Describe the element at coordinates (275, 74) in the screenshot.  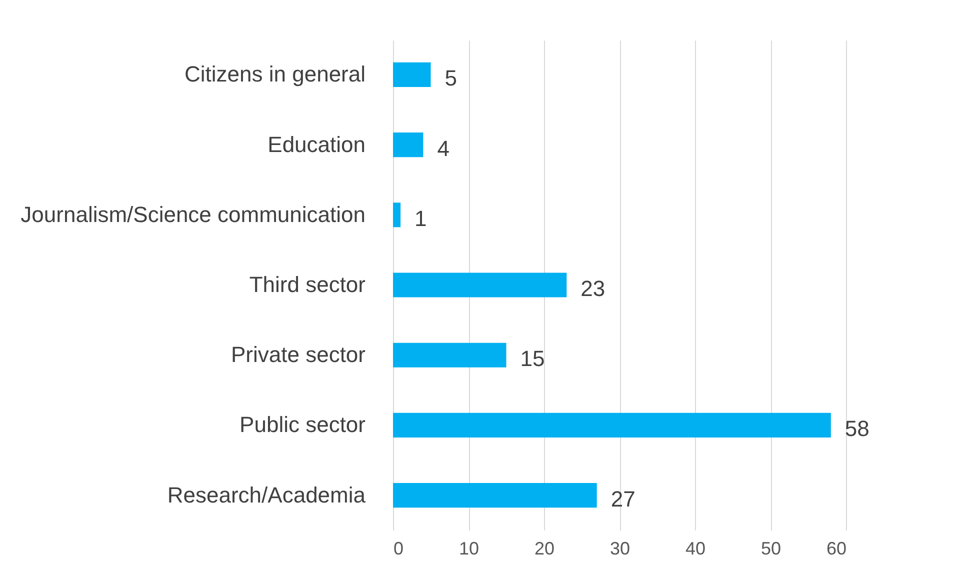
I see `y-tick-label: Citizens in general` at that location.